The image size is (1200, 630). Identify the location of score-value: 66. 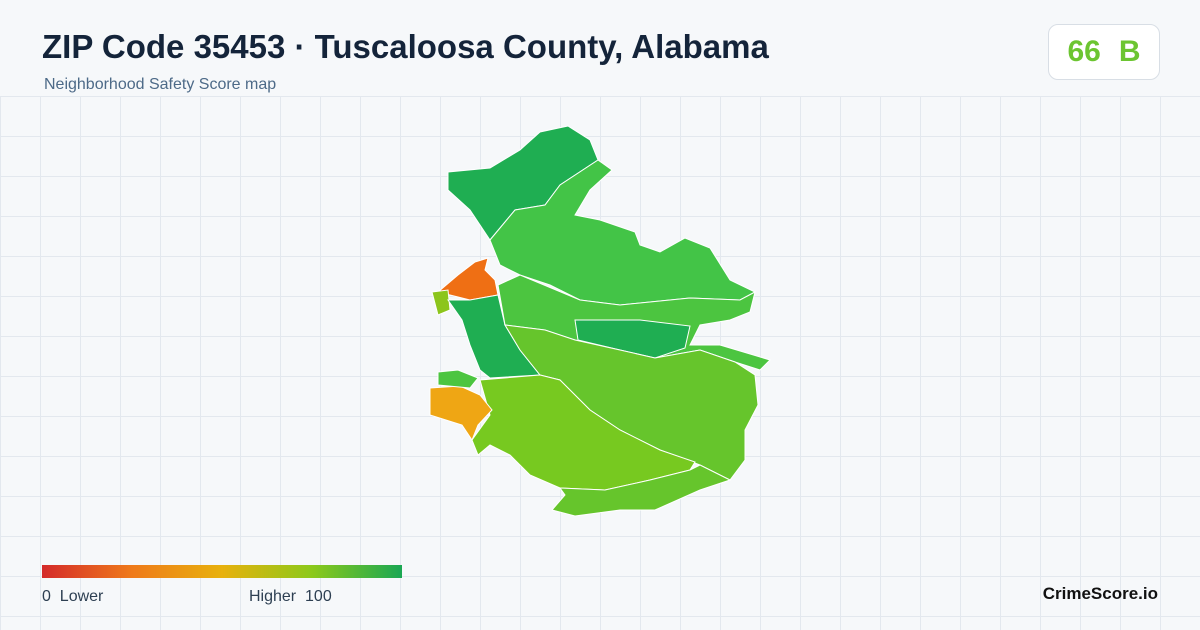
(1084, 51).